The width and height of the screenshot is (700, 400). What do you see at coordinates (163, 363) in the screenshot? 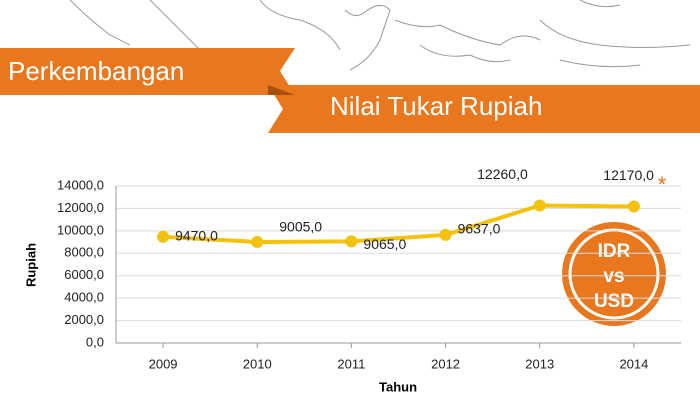
I see `x-tick-label: 2009` at bounding box center [163, 363].